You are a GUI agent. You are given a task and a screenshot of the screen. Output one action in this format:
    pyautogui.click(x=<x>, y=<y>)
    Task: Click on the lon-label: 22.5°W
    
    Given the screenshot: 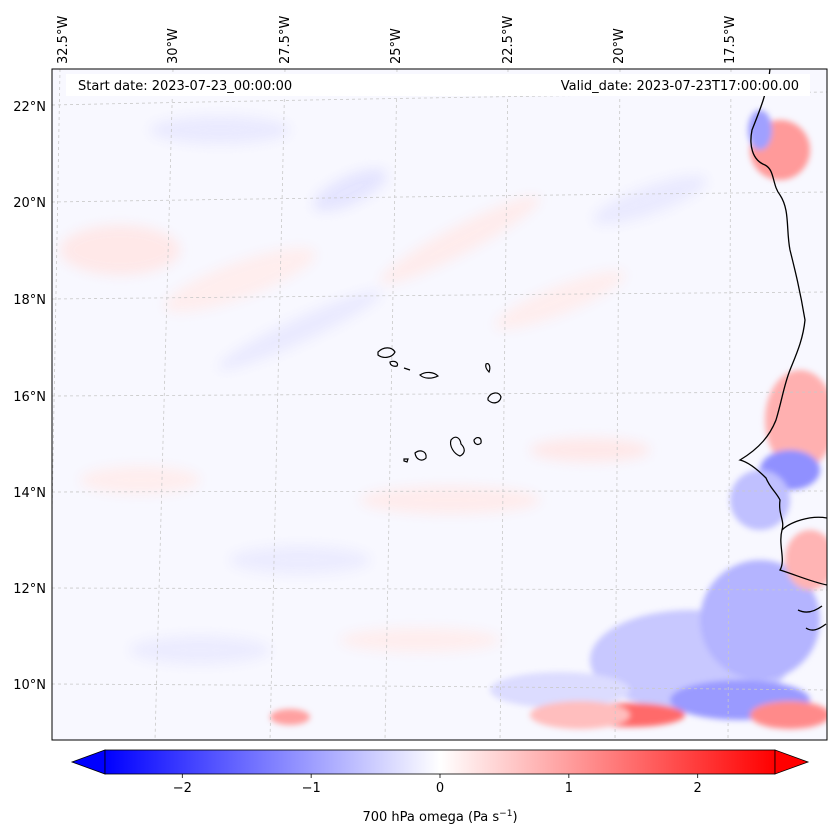 What is the action you would take?
    pyautogui.click(x=508, y=40)
    